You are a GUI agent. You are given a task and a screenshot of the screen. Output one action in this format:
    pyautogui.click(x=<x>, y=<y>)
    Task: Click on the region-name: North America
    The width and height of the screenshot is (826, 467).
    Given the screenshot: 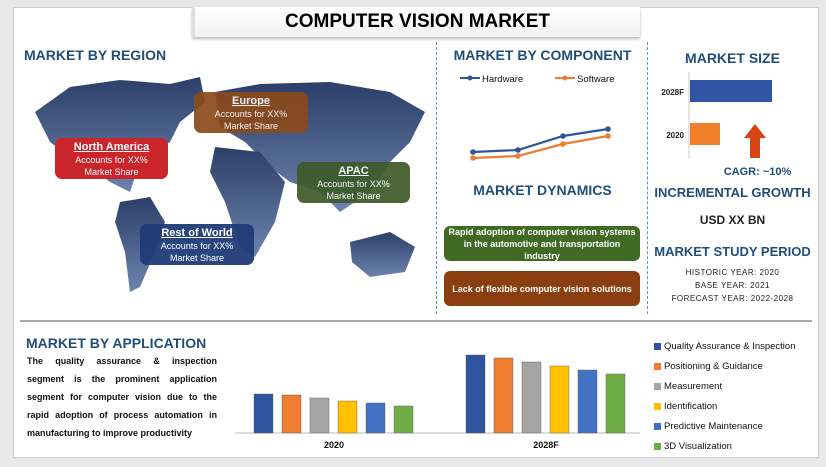 What is the action you would take?
    pyautogui.click(x=111, y=147)
    